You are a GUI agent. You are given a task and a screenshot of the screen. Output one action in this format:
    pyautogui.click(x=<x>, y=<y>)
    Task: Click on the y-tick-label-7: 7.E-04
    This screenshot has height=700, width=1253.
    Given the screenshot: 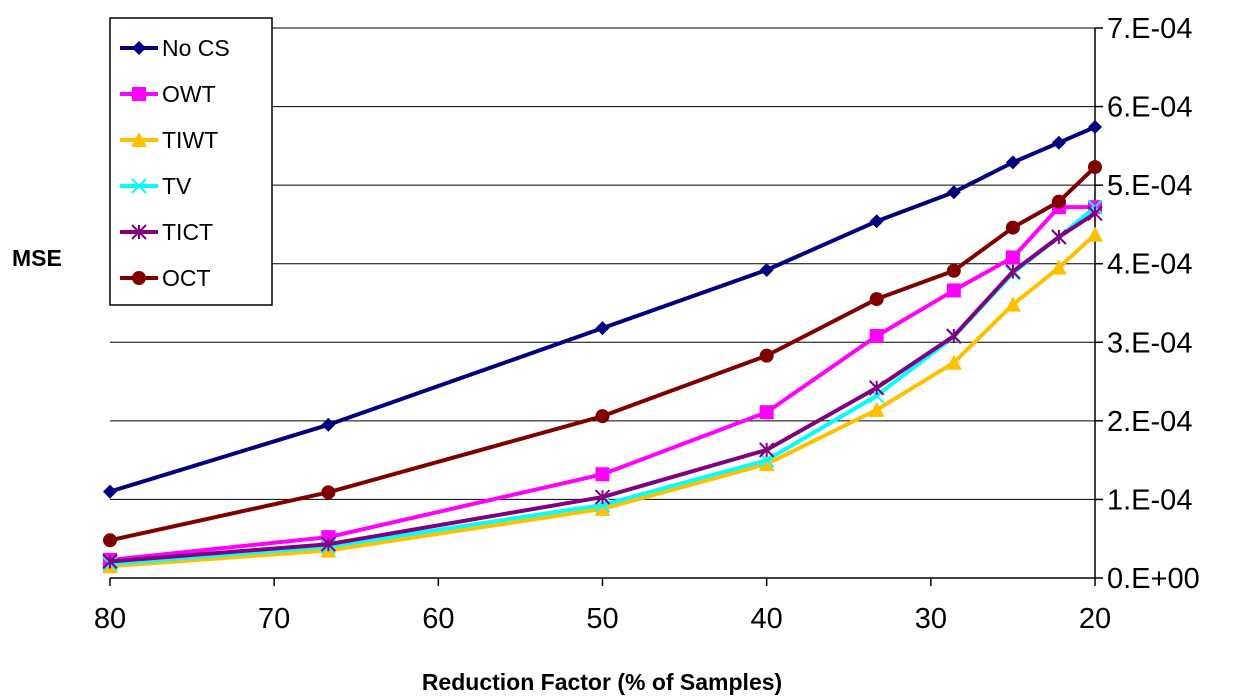 What is the action you would take?
    pyautogui.click(x=1149, y=29)
    